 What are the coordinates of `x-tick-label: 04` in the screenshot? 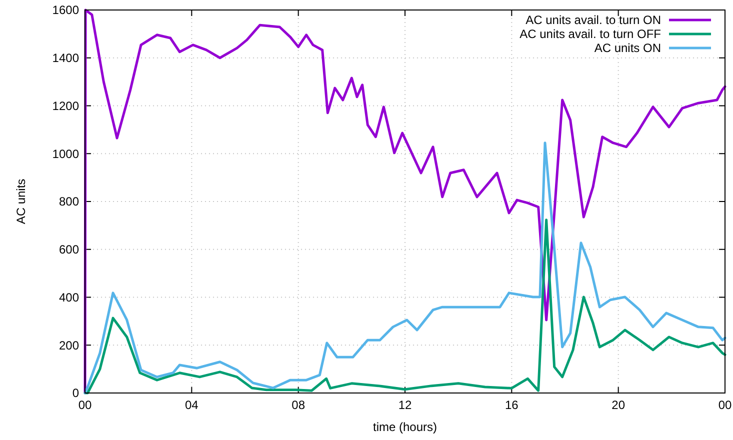 It's located at (191, 405).